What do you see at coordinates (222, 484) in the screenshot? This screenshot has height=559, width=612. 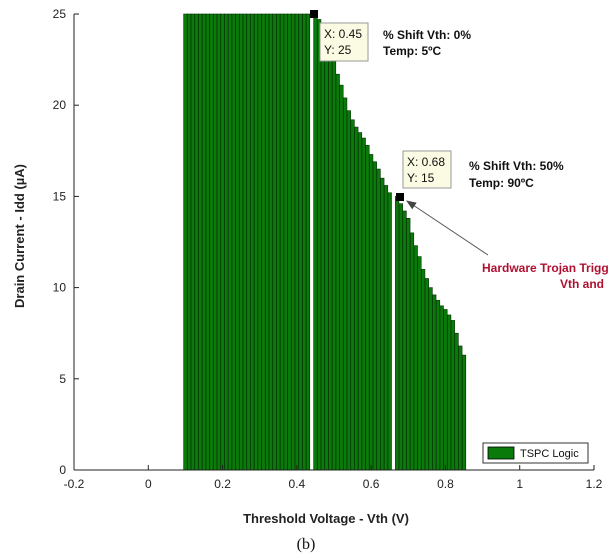 I see `x-tick-label: 0.2` at bounding box center [222, 484].